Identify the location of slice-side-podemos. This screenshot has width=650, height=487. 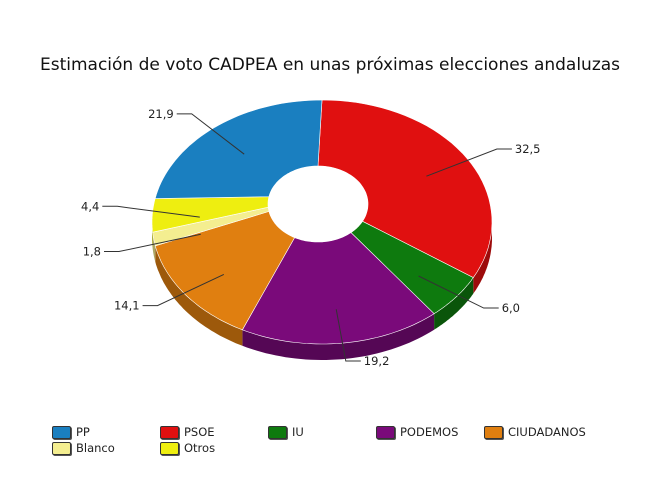
(338, 336).